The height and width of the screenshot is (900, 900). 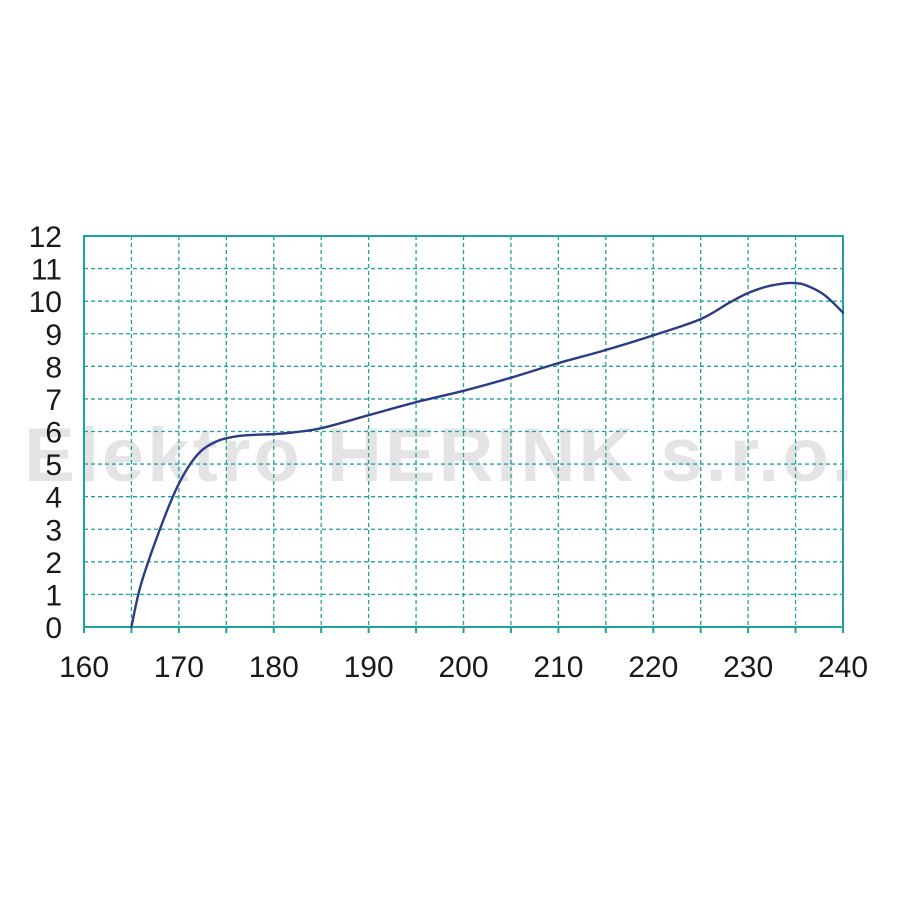 I want to click on y-tick-label: 6, so click(x=53, y=433).